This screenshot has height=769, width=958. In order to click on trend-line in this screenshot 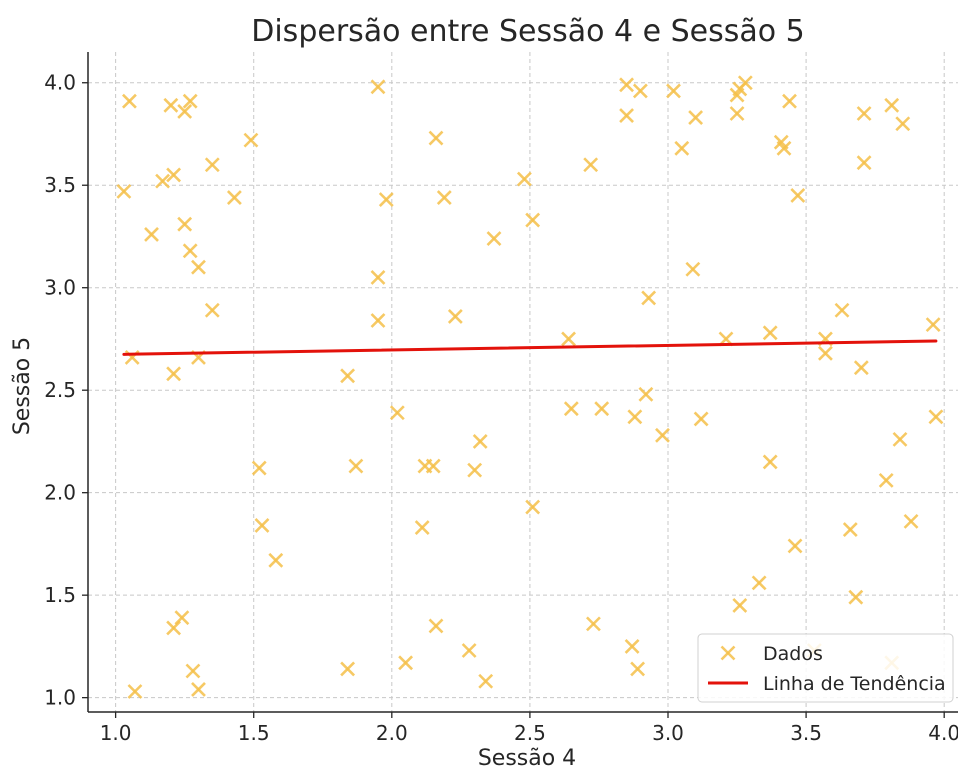, I will do `click(530, 347)`.